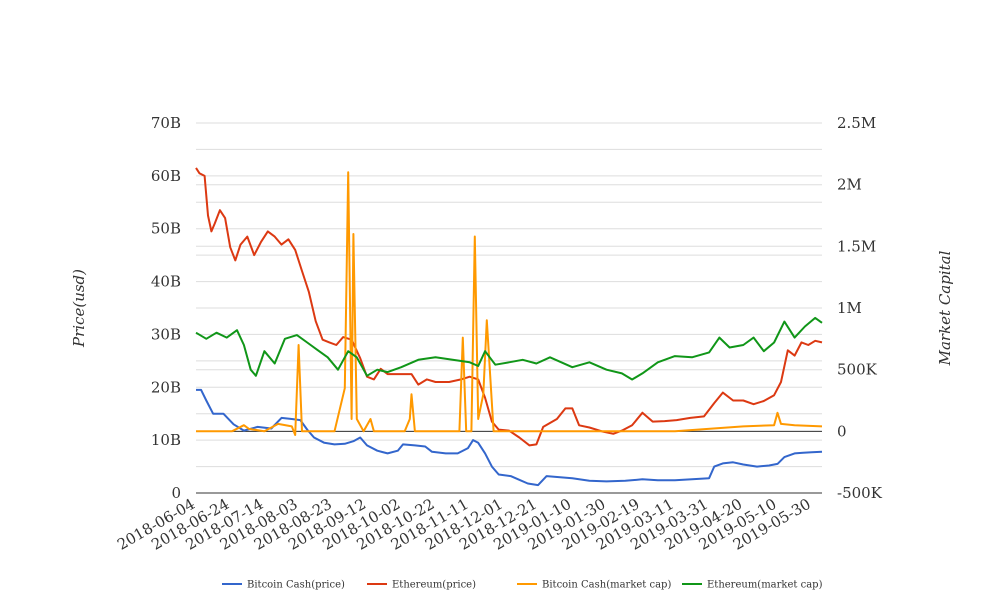  Describe the element at coordinates (842, 431) in the screenshot. I see `right-tick-label: 0` at that location.